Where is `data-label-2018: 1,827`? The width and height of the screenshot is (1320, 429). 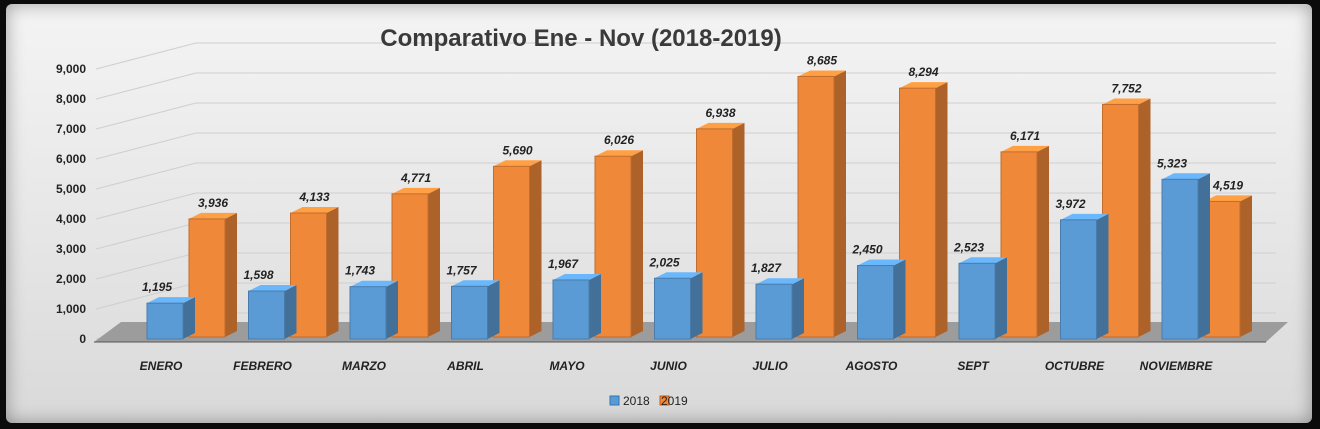 data-label-2018: 1,827 is located at coordinates (766, 268).